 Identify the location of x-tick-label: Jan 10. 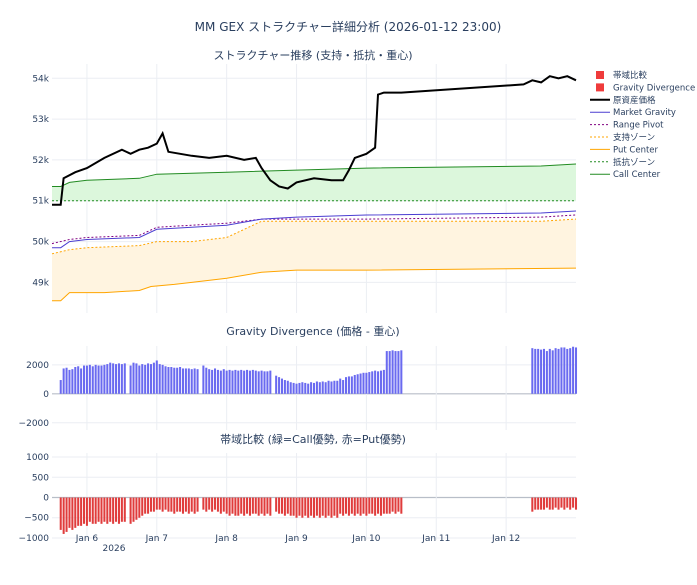
(365, 539).